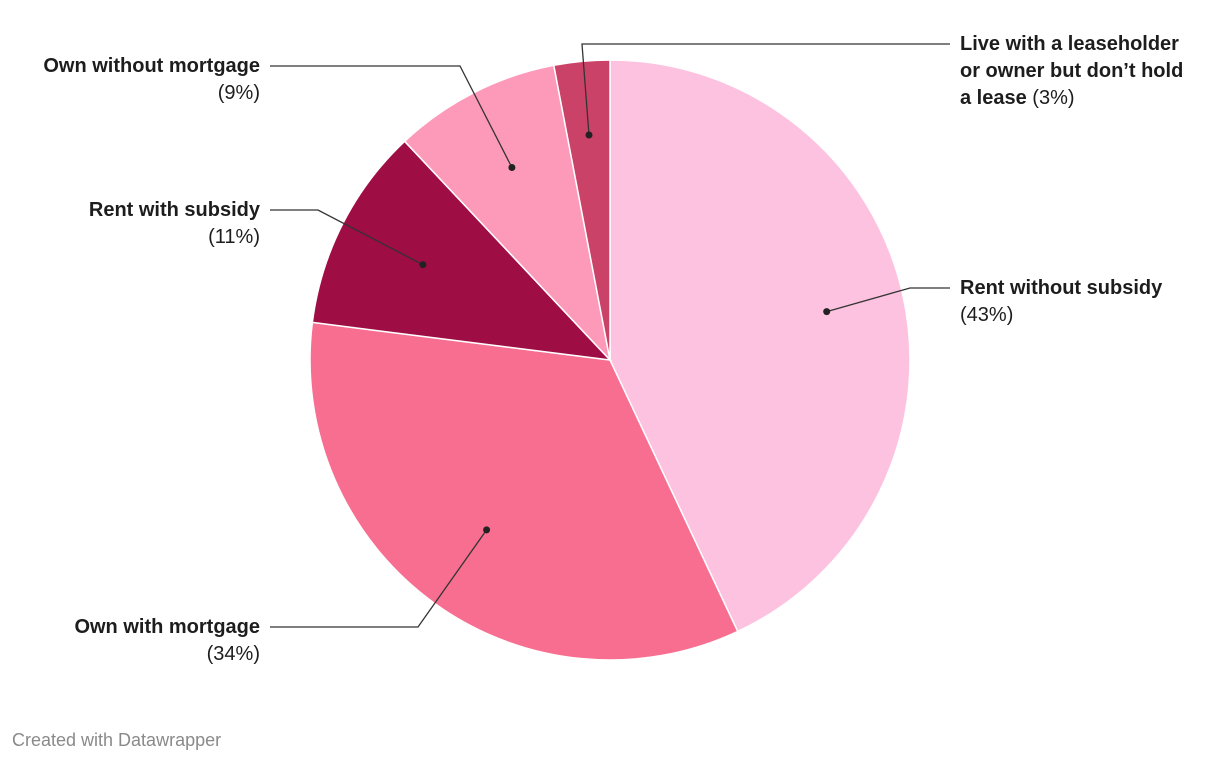  Describe the element at coordinates (1061, 288) in the screenshot. I see `slice-label: Rent without subsidy` at that location.